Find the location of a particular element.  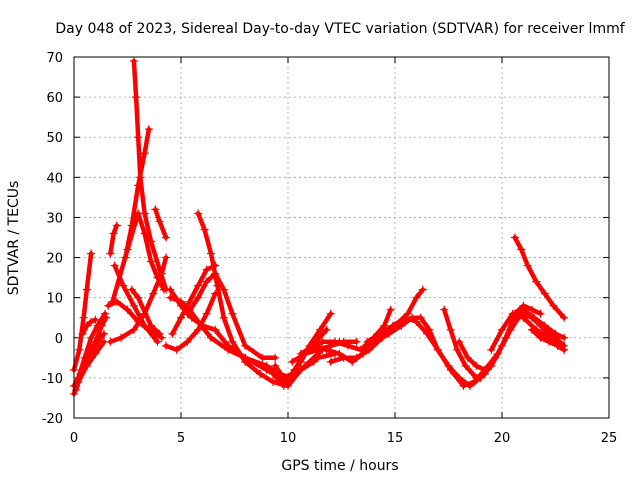

x-tick-label: 10 is located at coordinates (288, 438).